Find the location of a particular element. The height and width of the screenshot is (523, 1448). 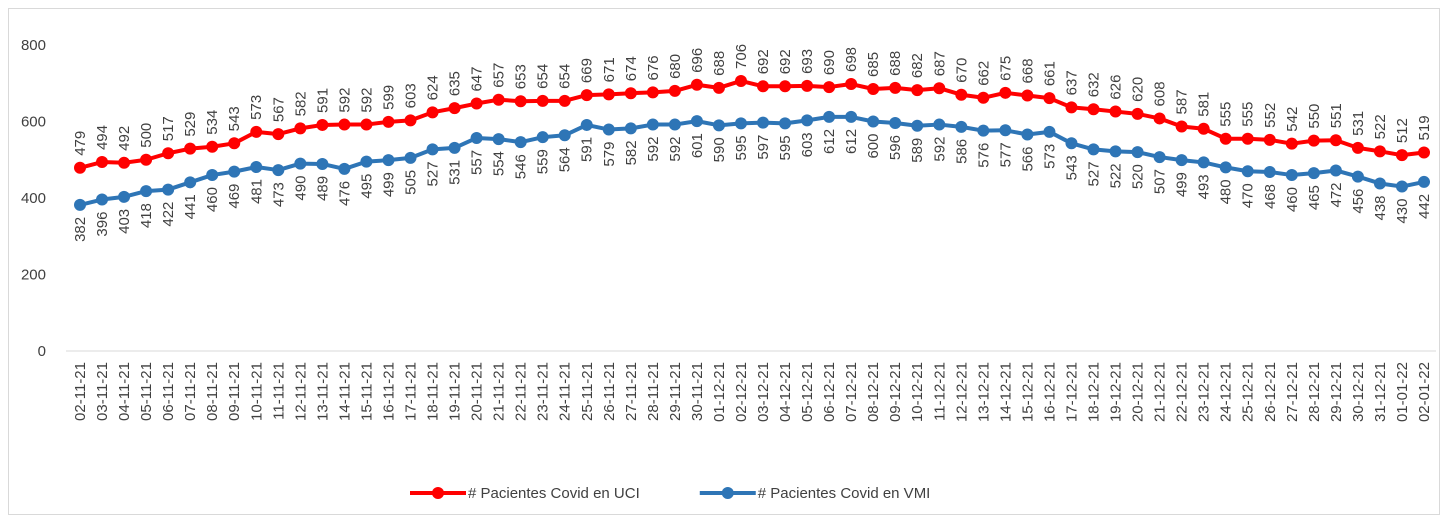

data-label: 460 is located at coordinates (1292, 199).